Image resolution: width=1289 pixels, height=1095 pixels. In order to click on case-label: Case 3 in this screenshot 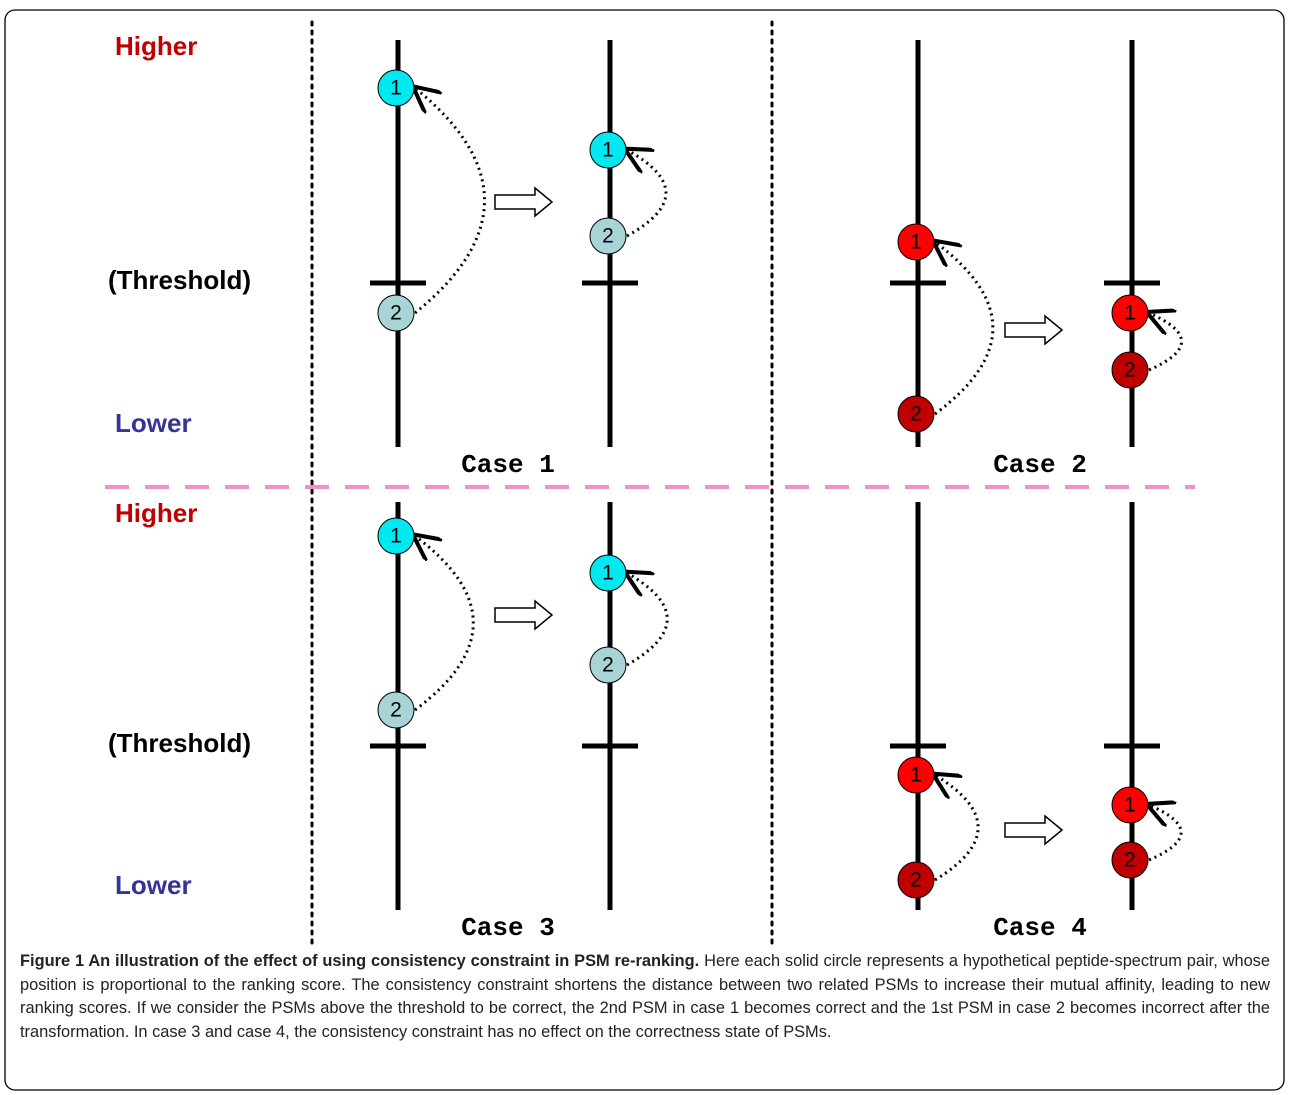, I will do `click(508, 928)`.